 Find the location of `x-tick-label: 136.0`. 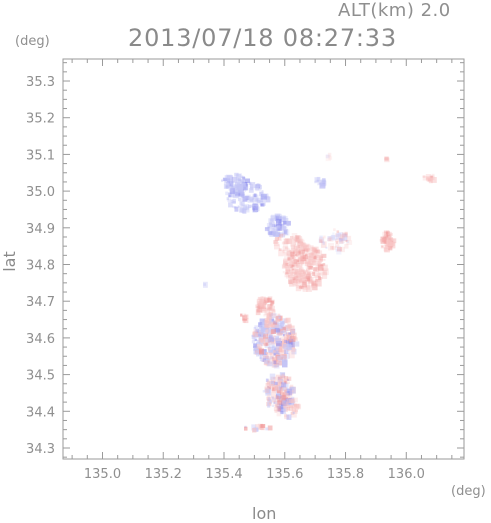

x-tick-label: 136.0 is located at coordinates (406, 474).